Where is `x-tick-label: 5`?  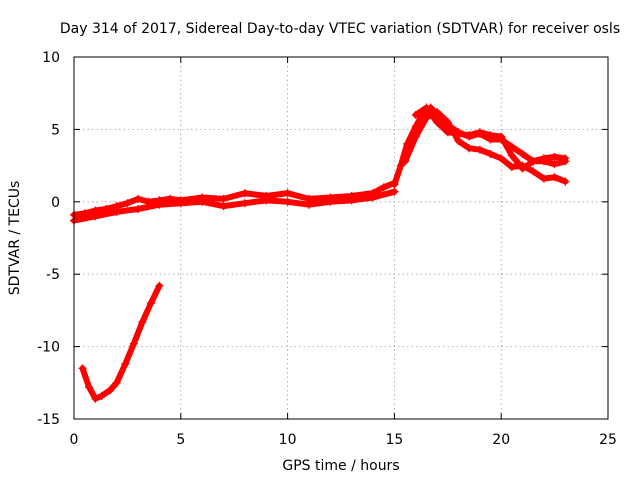
x-tick-label: 5 is located at coordinates (180, 440).